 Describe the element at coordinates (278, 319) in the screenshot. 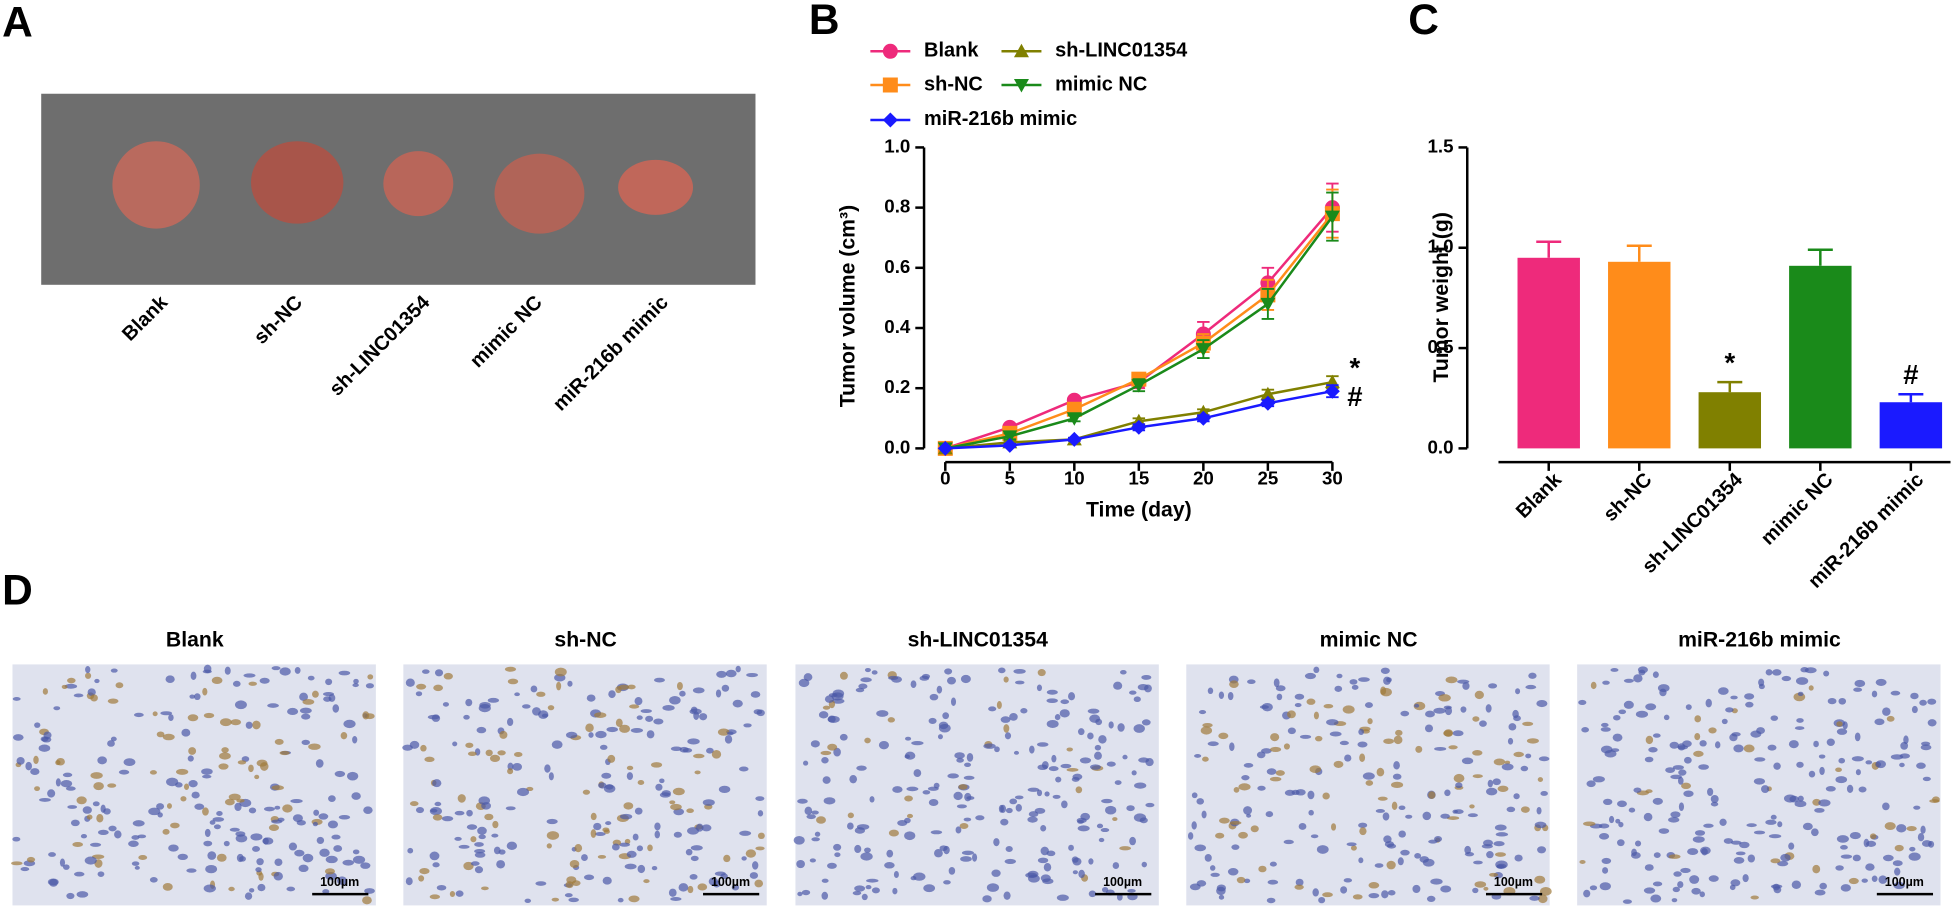

I see `tumor-label: sh-NC` at that location.